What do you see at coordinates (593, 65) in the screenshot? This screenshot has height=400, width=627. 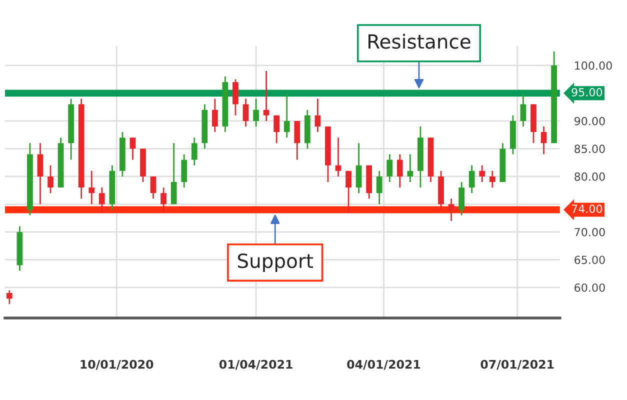 I see `y-tick-label: 100.00` at bounding box center [593, 65].